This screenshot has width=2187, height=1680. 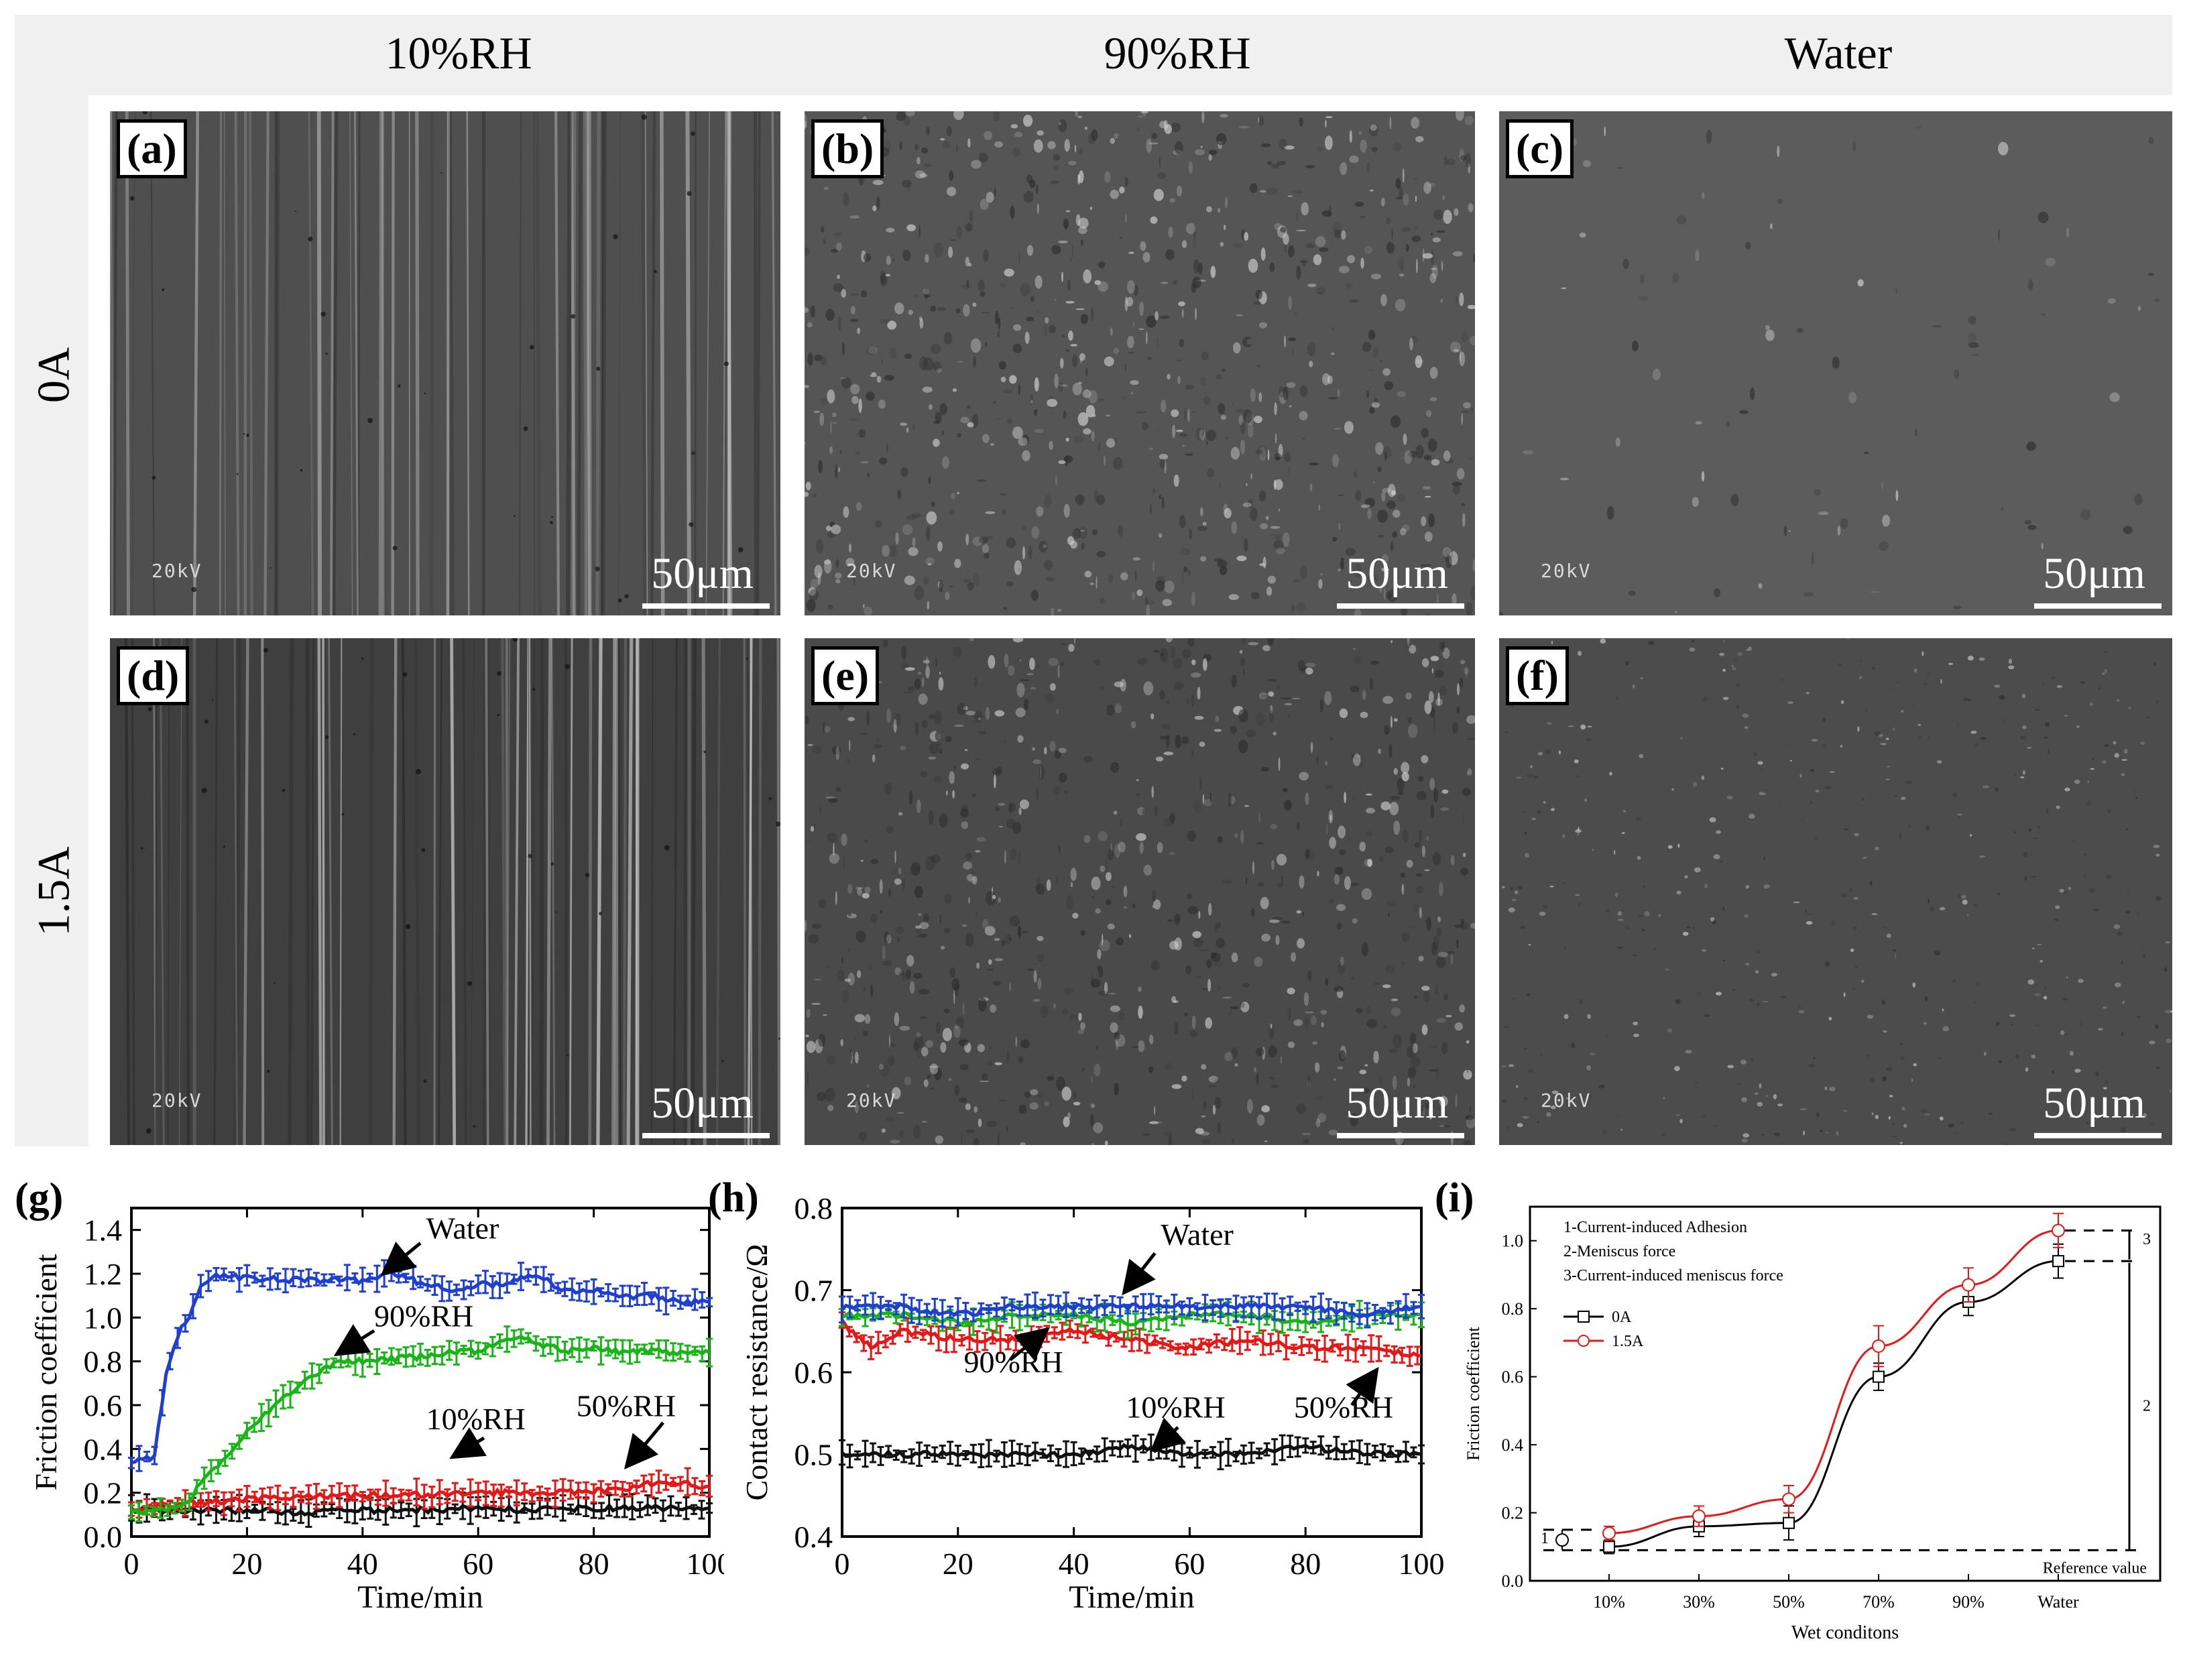 What do you see at coordinates (445, 891) in the screenshot?
I see `sem-background` at bounding box center [445, 891].